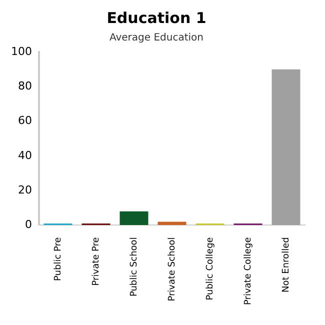 This screenshot has height=325, width=325. I want to click on y-tick-label: 60, so click(25, 121).